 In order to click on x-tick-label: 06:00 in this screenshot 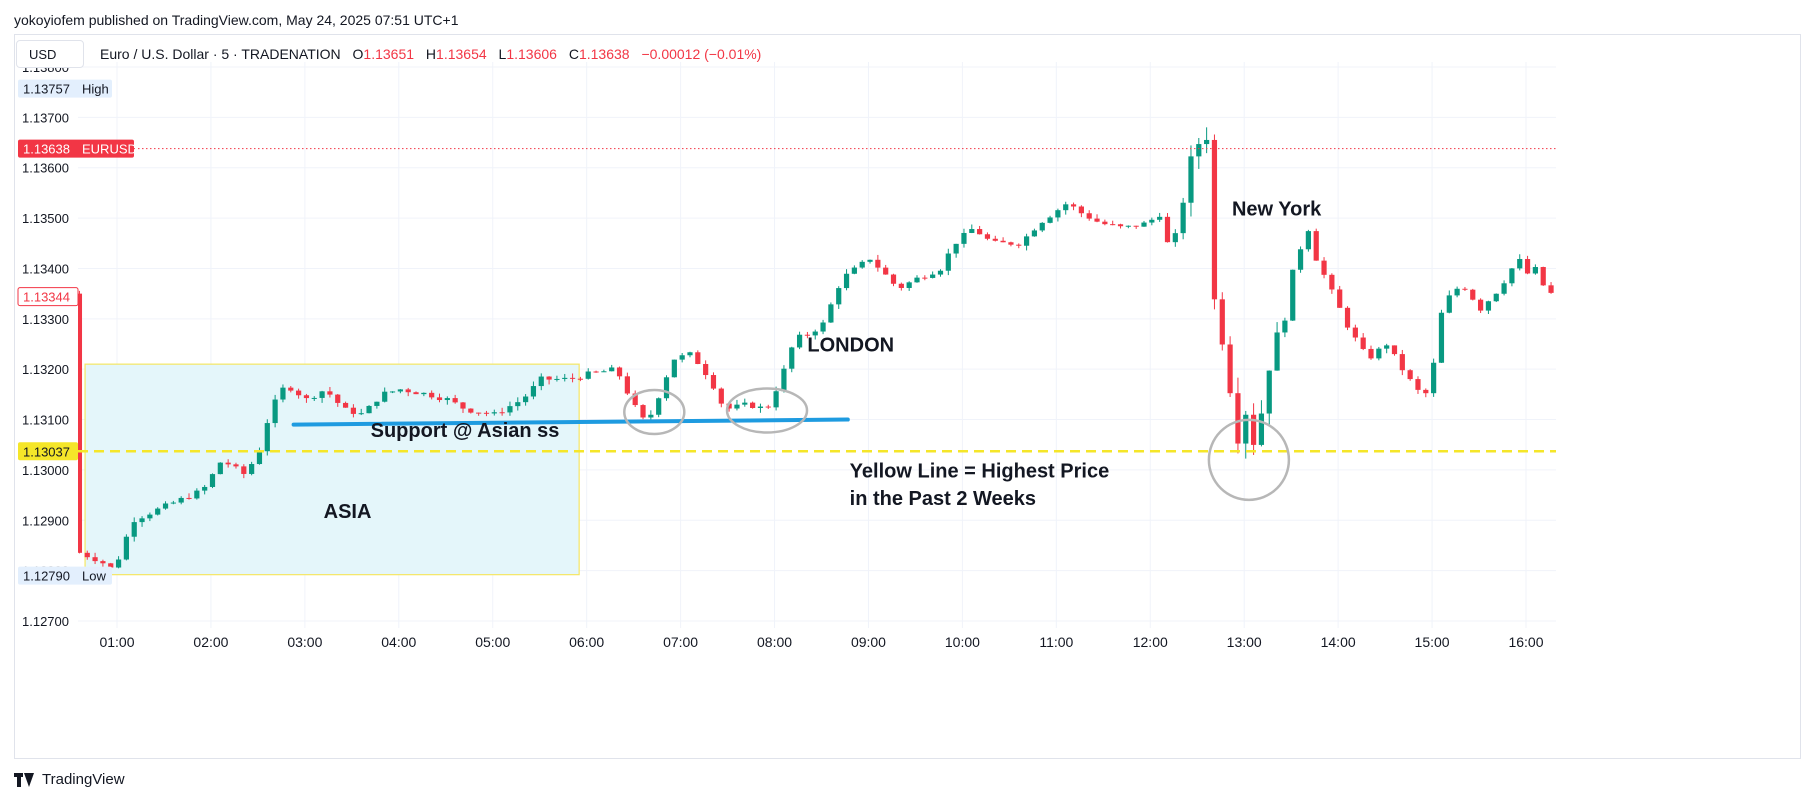, I will do `click(586, 642)`.